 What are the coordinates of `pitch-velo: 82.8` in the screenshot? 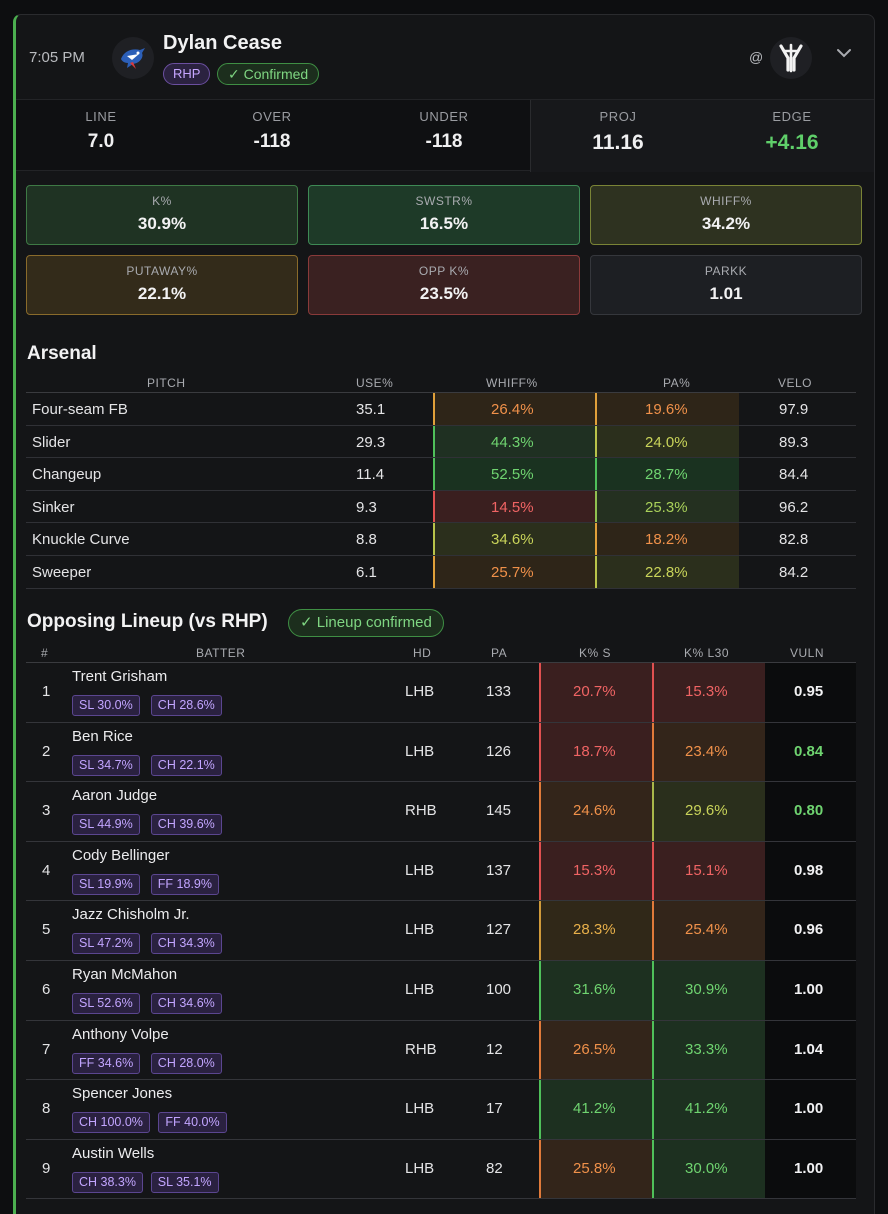 It's located at (794, 540).